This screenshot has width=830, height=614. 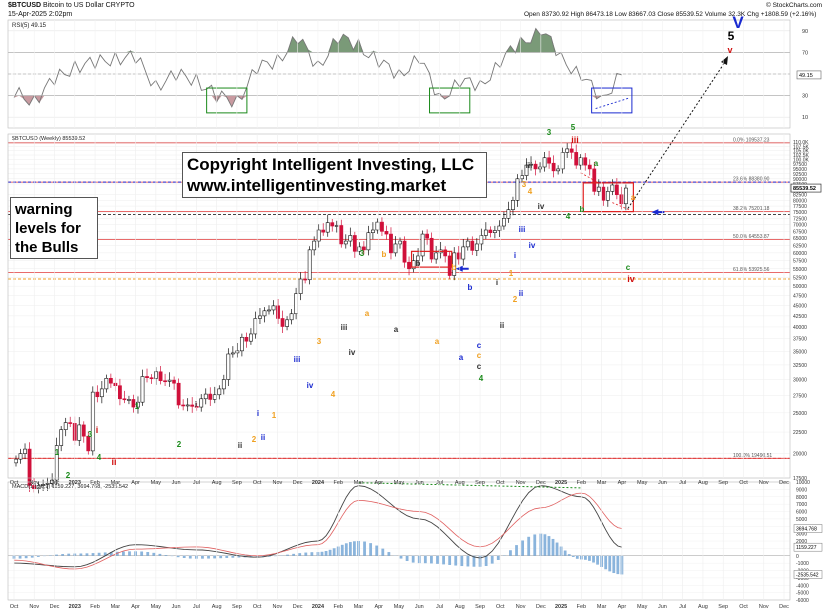 I want to click on price-y-tick-label: 67500, so click(x=800, y=232).